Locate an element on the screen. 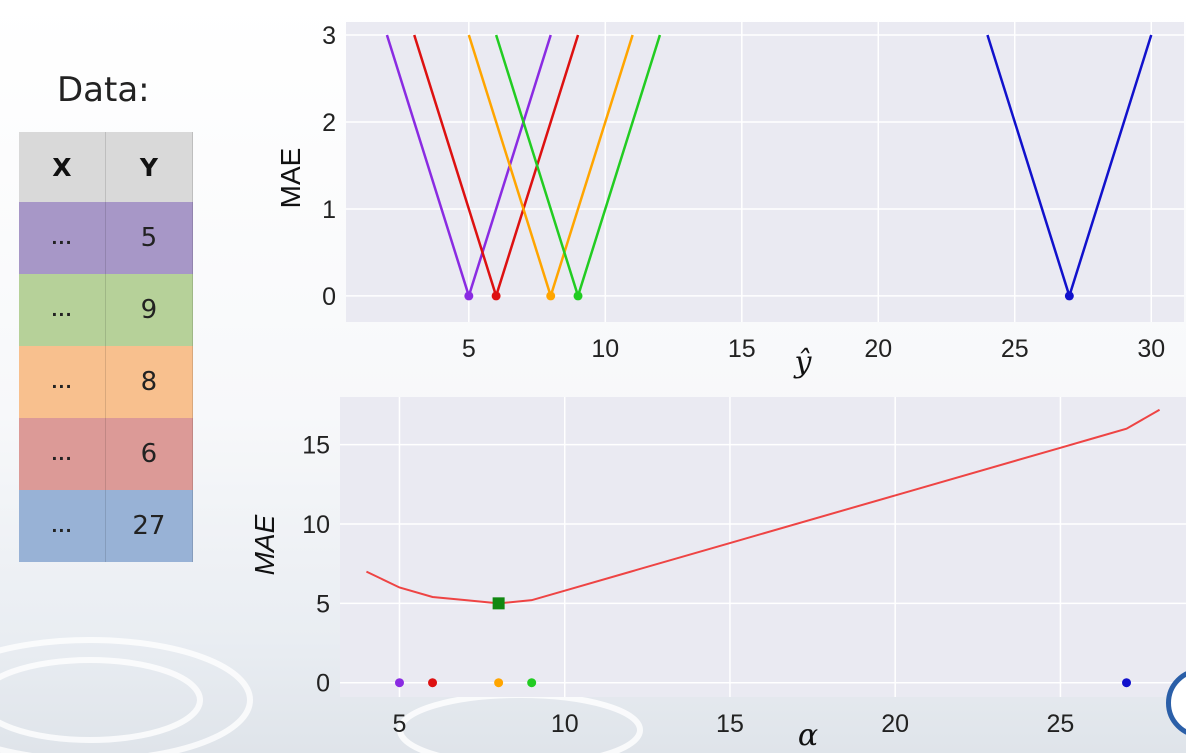  table-row: ... 5 is located at coordinates (106, 238).